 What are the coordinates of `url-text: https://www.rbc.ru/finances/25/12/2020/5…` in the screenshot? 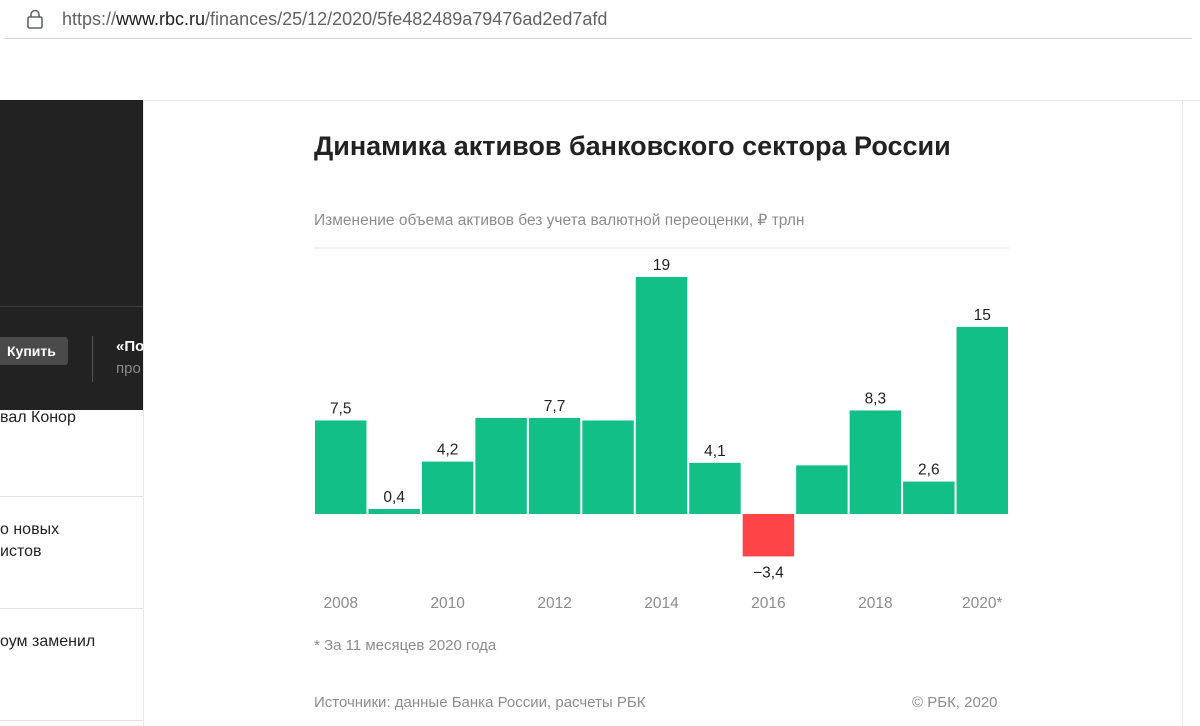 It's located at (334, 19).